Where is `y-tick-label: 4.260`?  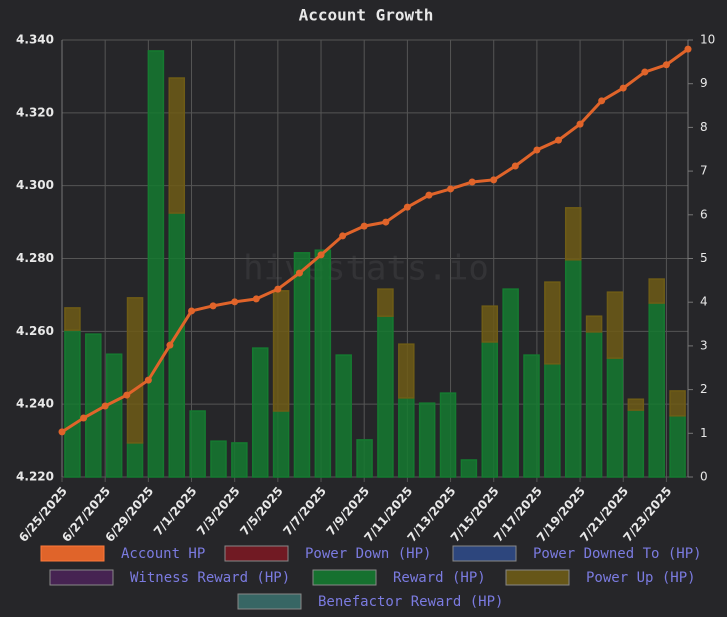 y-tick-label: 4.260 is located at coordinates (35, 331).